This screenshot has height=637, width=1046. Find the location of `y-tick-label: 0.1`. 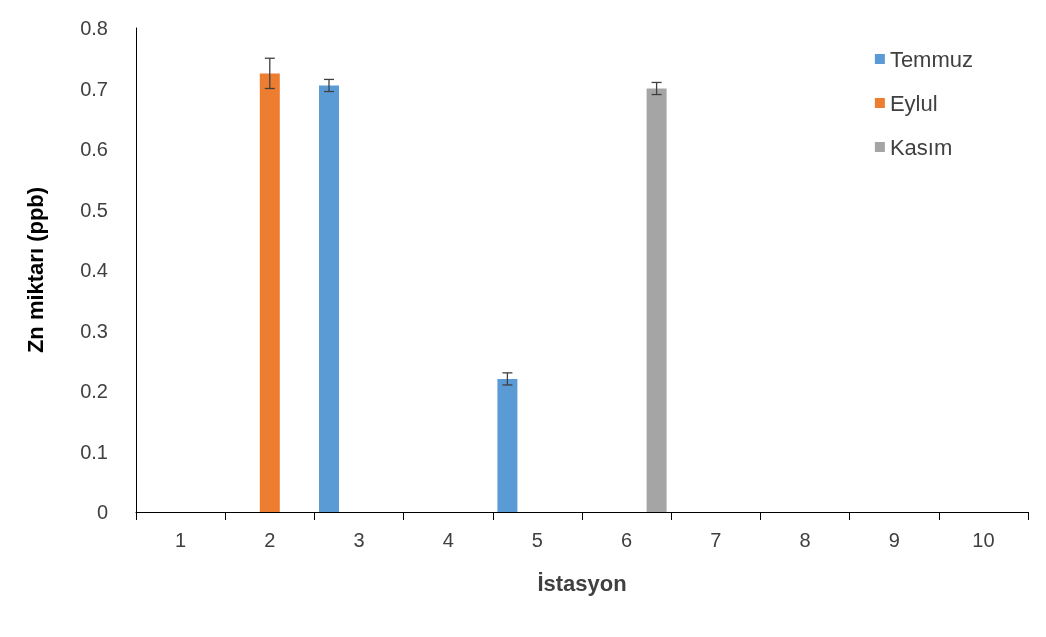

y-tick-label: 0.1 is located at coordinates (94, 451).